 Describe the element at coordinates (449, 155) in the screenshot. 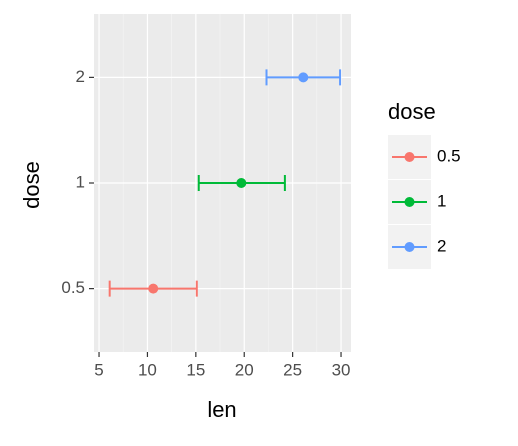

I see `legend-label: 0.5` at that location.